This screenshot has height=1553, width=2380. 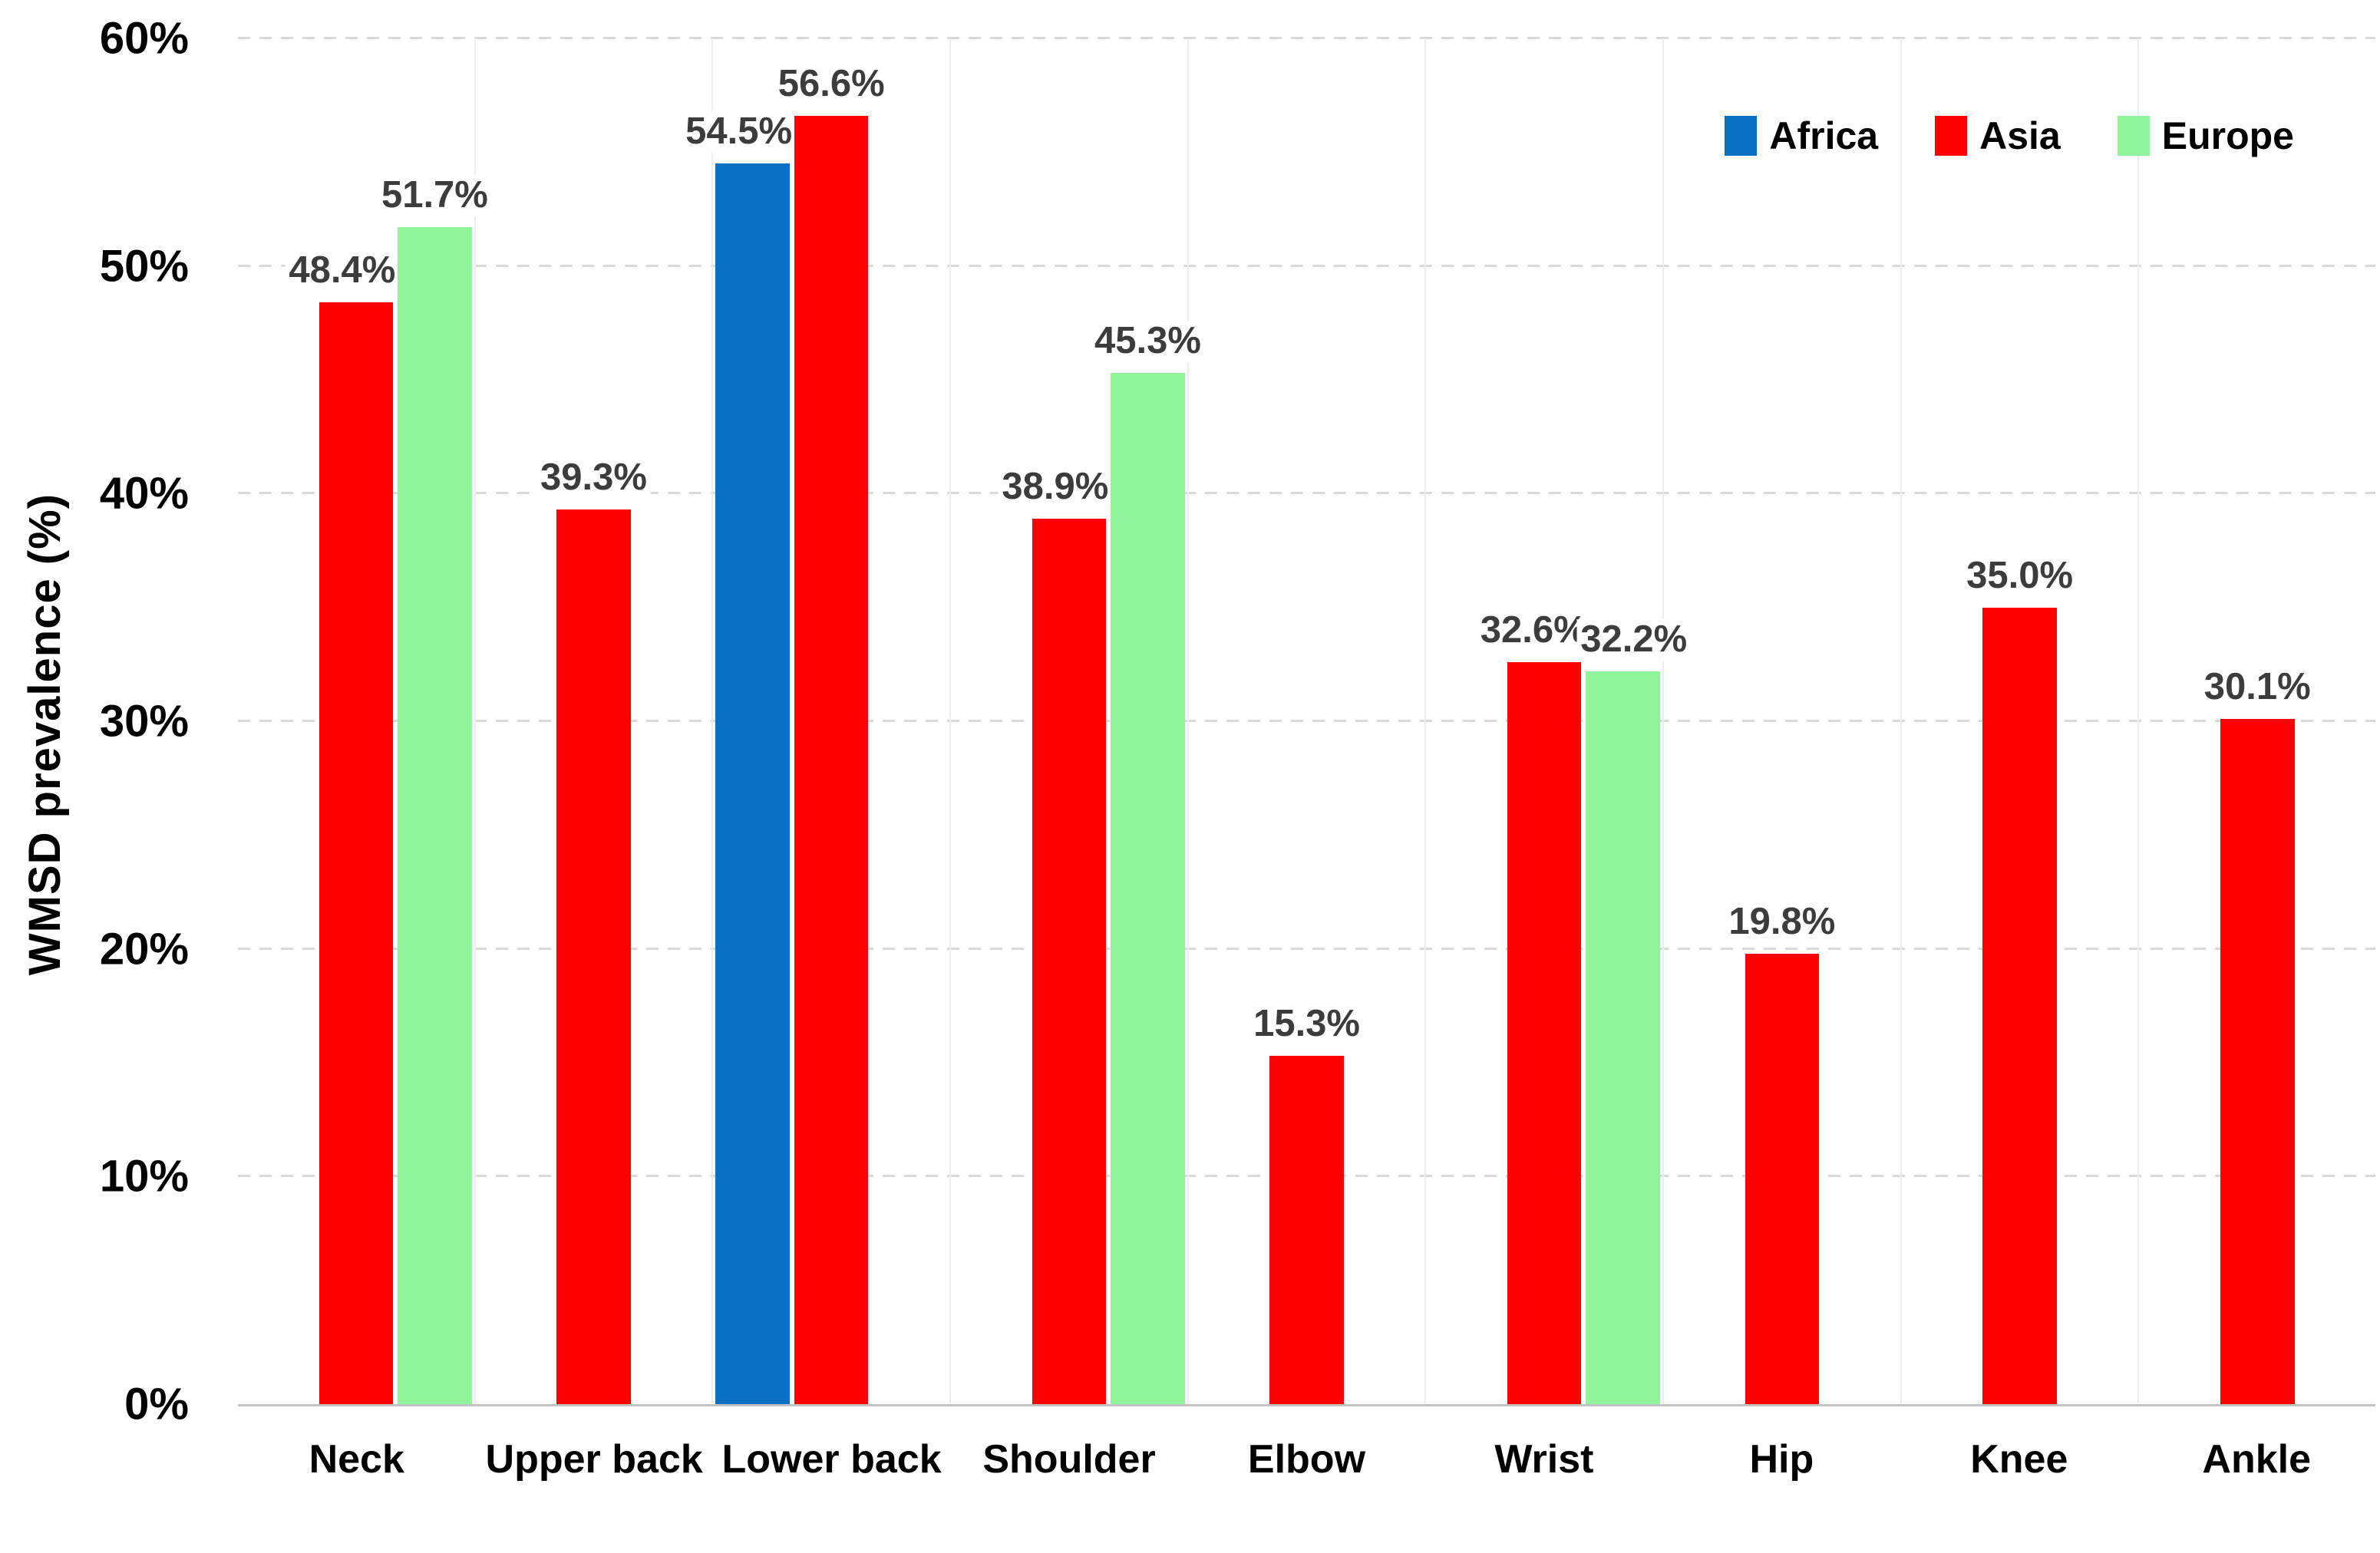 What do you see at coordinates (831, 1459) in the screenshot?
I see `category-label-lower-back: Lower back` at bounding box center [831, 1459].